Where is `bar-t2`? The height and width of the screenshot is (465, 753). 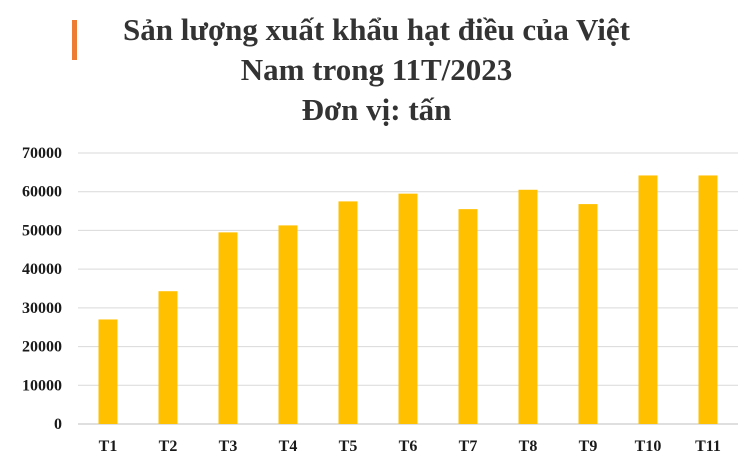 bar-t2 is located at coordinates (168, 357).